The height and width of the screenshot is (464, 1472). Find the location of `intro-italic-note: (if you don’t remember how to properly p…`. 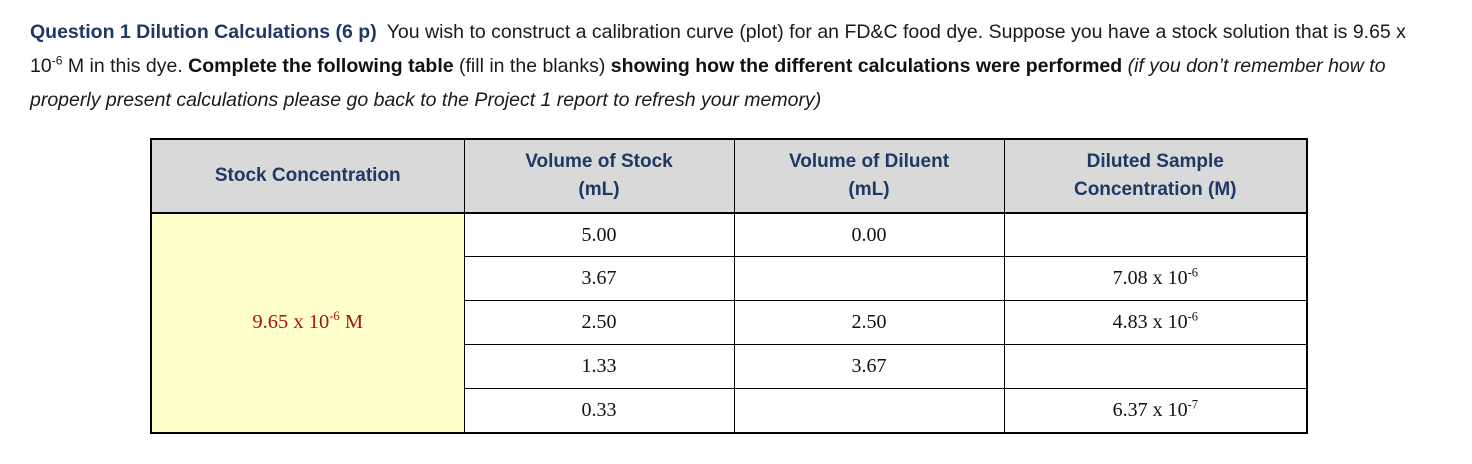

intro-italic-note: (if you don’t remember how to properly p… is located at coordinates (708, 82).